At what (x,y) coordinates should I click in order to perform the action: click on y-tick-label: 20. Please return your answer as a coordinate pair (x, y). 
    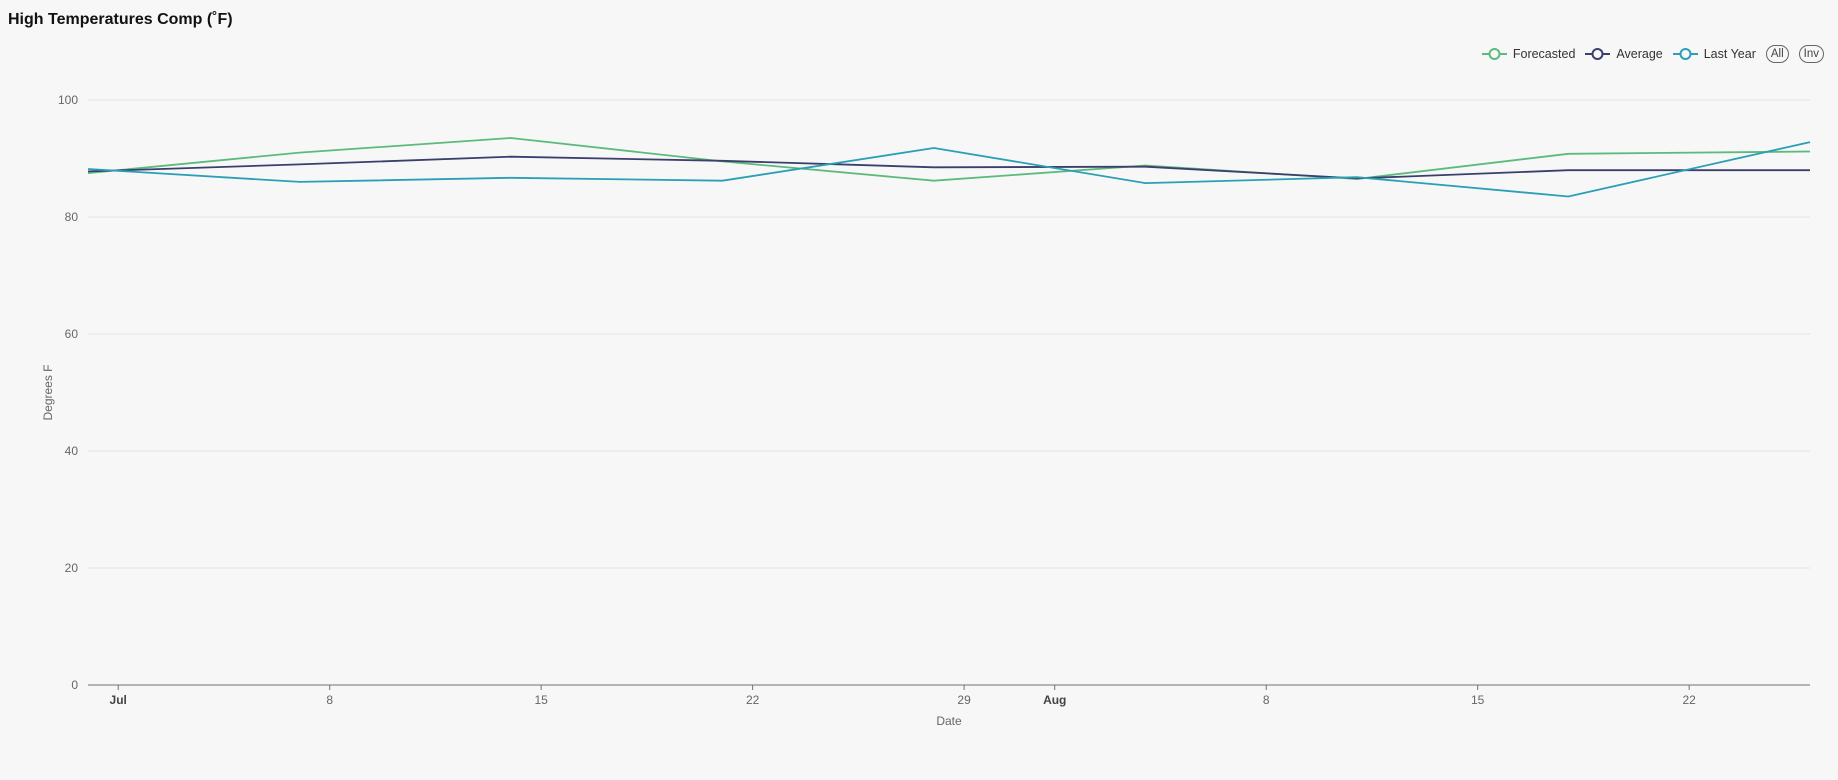
    Looking at the image, I should click on (72, 568).